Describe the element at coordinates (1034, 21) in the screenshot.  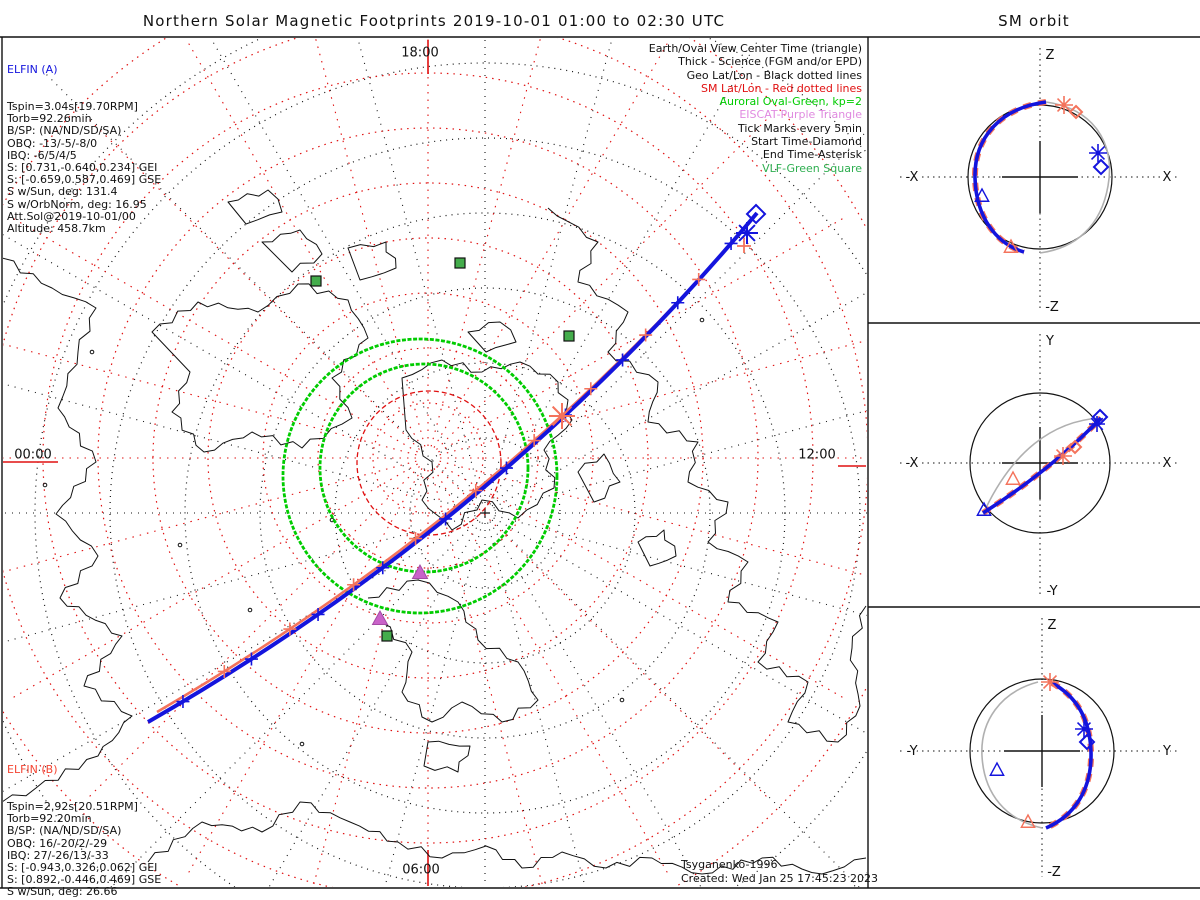
I see `sm-orbit-title: SM orbit` at that location.